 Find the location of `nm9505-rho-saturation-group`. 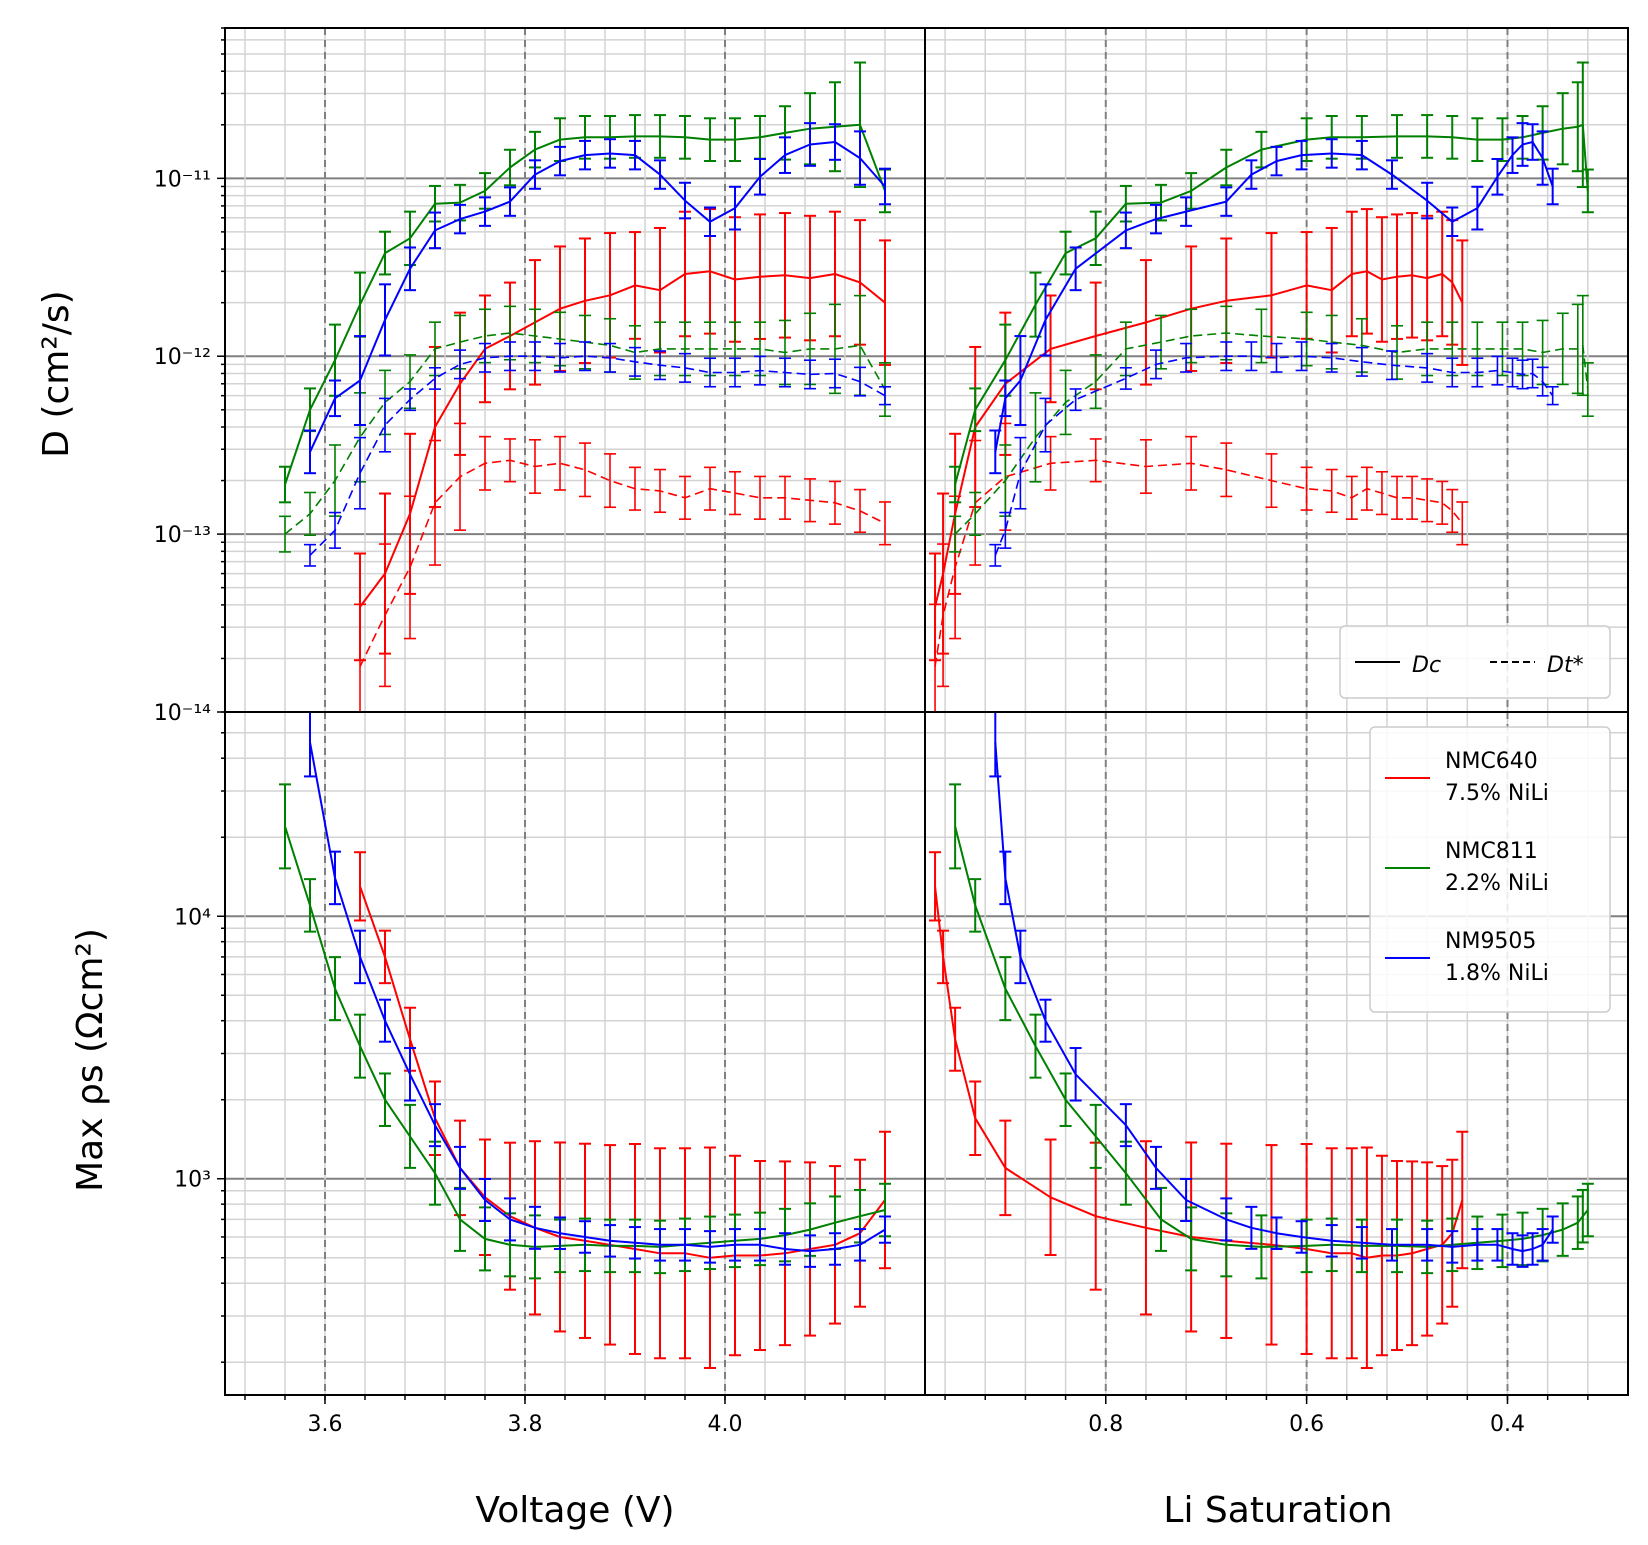

nm9505-rho-saturation-group is located at coordinates (1274, 990).